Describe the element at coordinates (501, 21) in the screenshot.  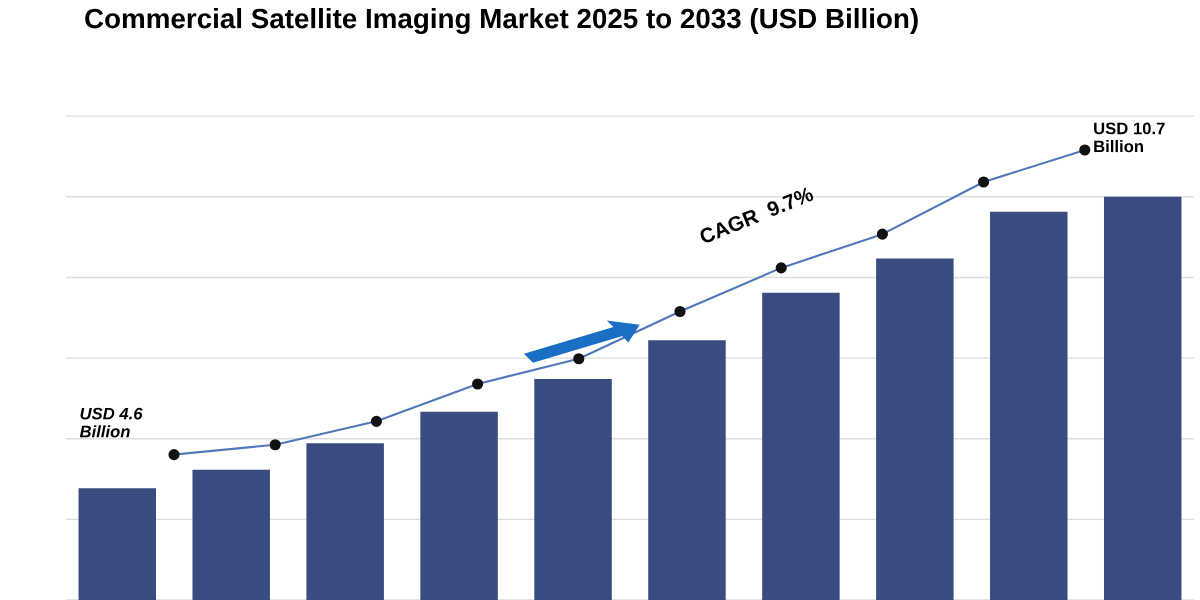
I see `chart-title: Commercial Satellite Imaging Market 2025 to 2033 (USD Billion)` at that location.